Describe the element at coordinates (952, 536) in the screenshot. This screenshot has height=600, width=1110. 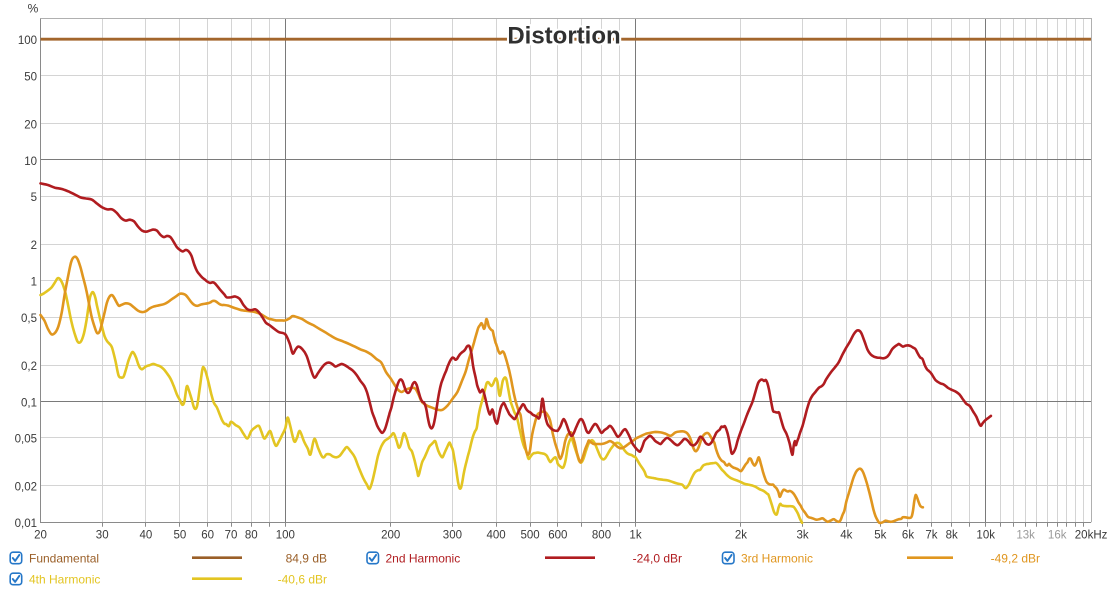
I see `svg-text: 8k` at that location.